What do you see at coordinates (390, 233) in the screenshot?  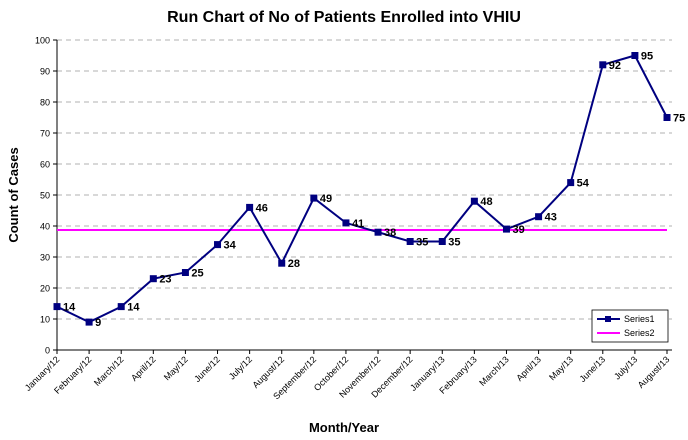 I see `data-label: 38` at bounding box center [390, 233].